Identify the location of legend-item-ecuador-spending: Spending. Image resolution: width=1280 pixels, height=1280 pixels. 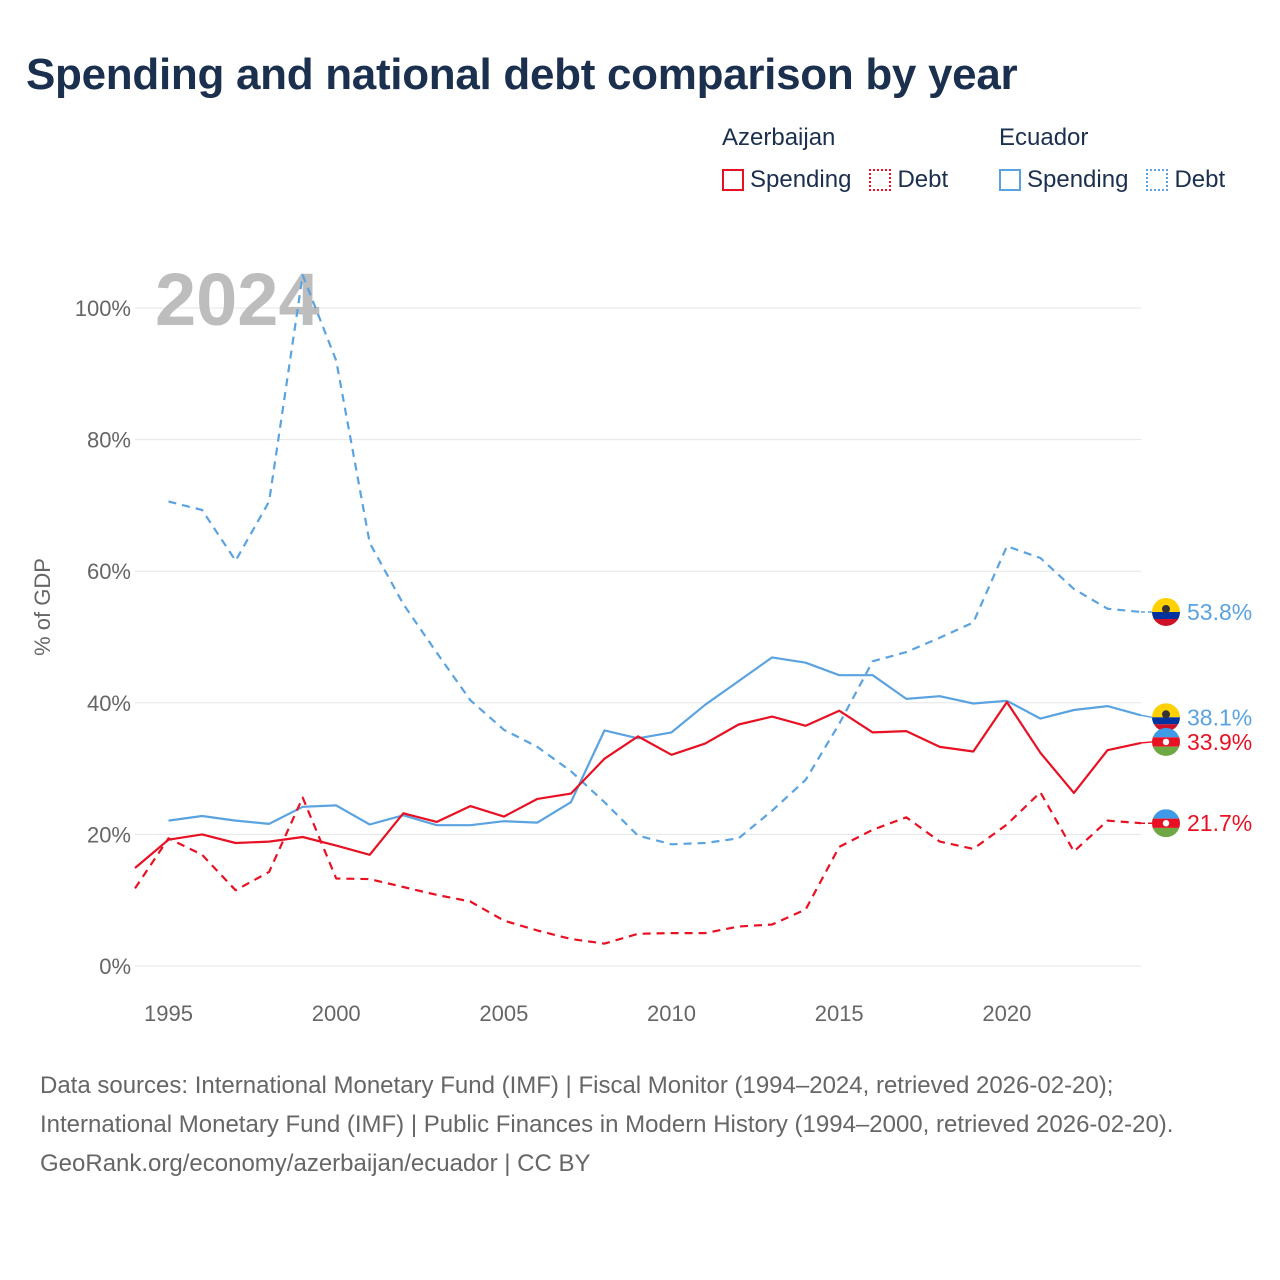
(1063, 180).